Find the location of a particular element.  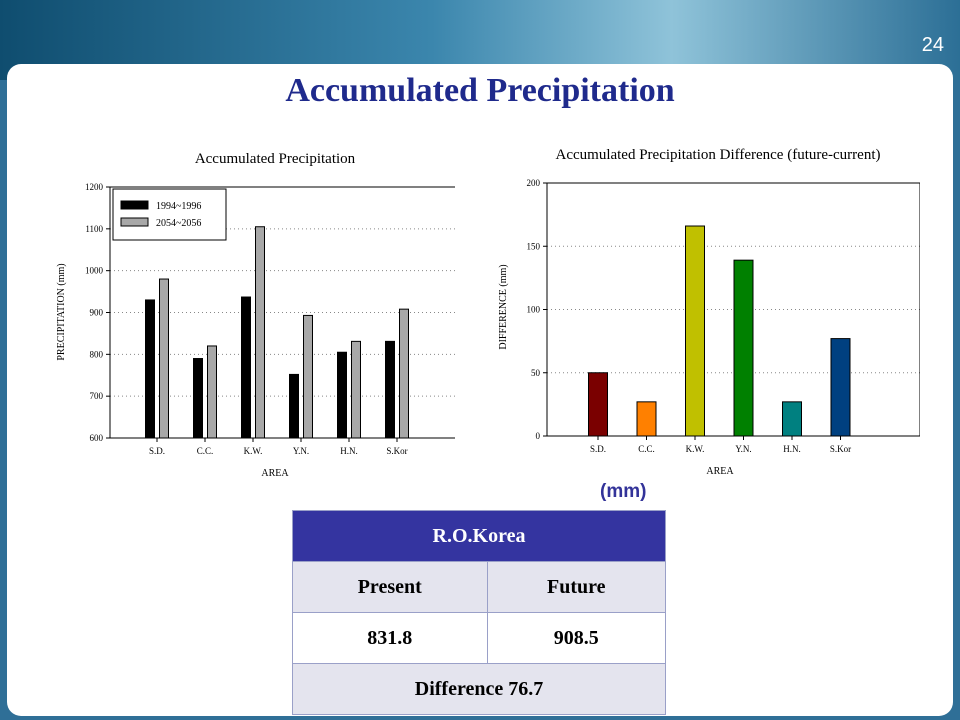

y-tick-label: 700 is located at coordinates (97, 396).